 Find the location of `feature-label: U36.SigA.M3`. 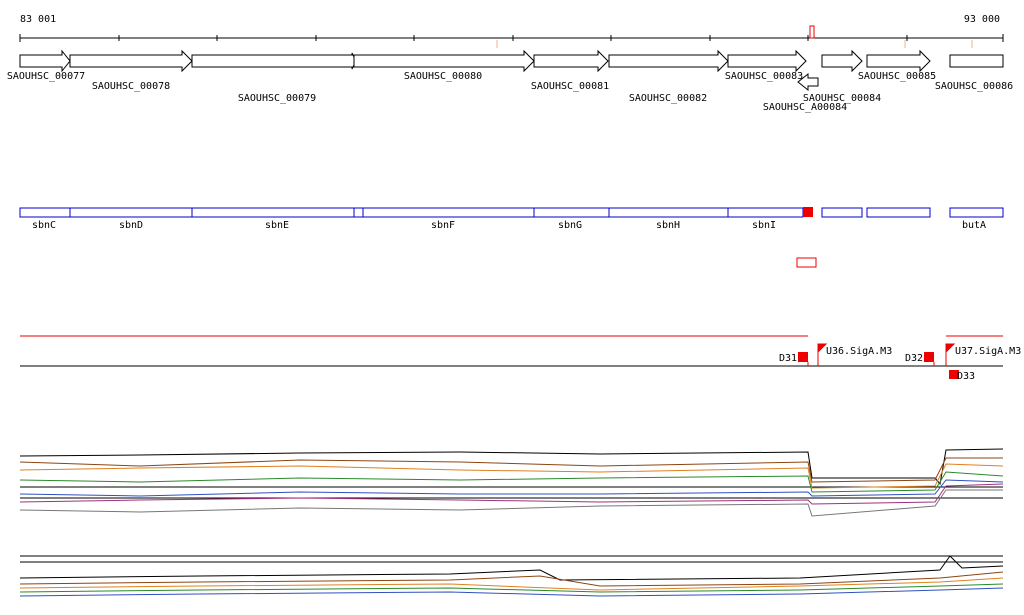

feature-label: U36.SigA.M3 is located at coordinates (859, 351).